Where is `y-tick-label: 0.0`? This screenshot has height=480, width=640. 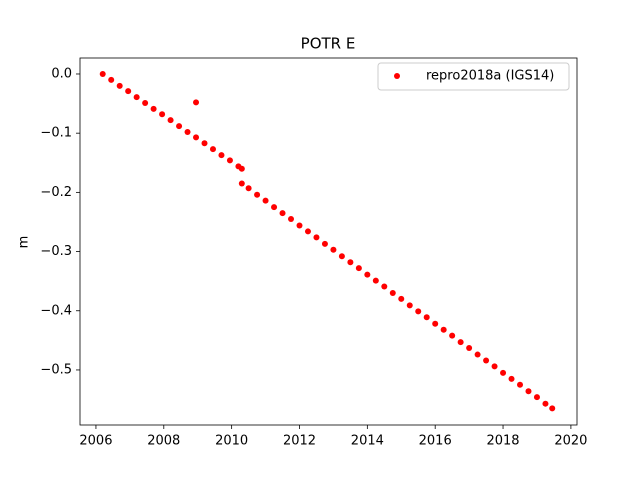 y-tick-label: 0.0 is located at coordinates (61, 73).